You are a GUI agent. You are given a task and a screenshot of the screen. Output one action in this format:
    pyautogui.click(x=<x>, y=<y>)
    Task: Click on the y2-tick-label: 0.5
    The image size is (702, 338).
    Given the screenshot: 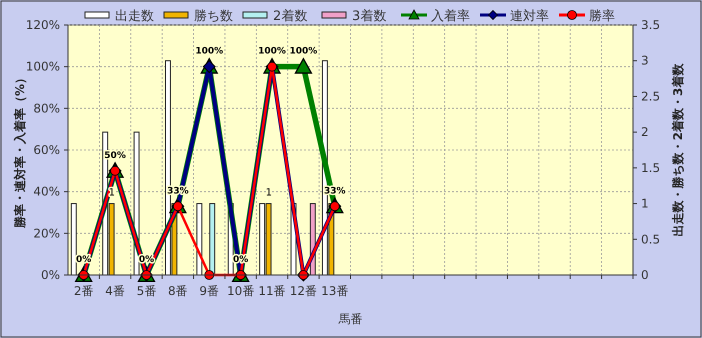 What is the action you would take?
    pyautogui.click(x=650, y=239)
    